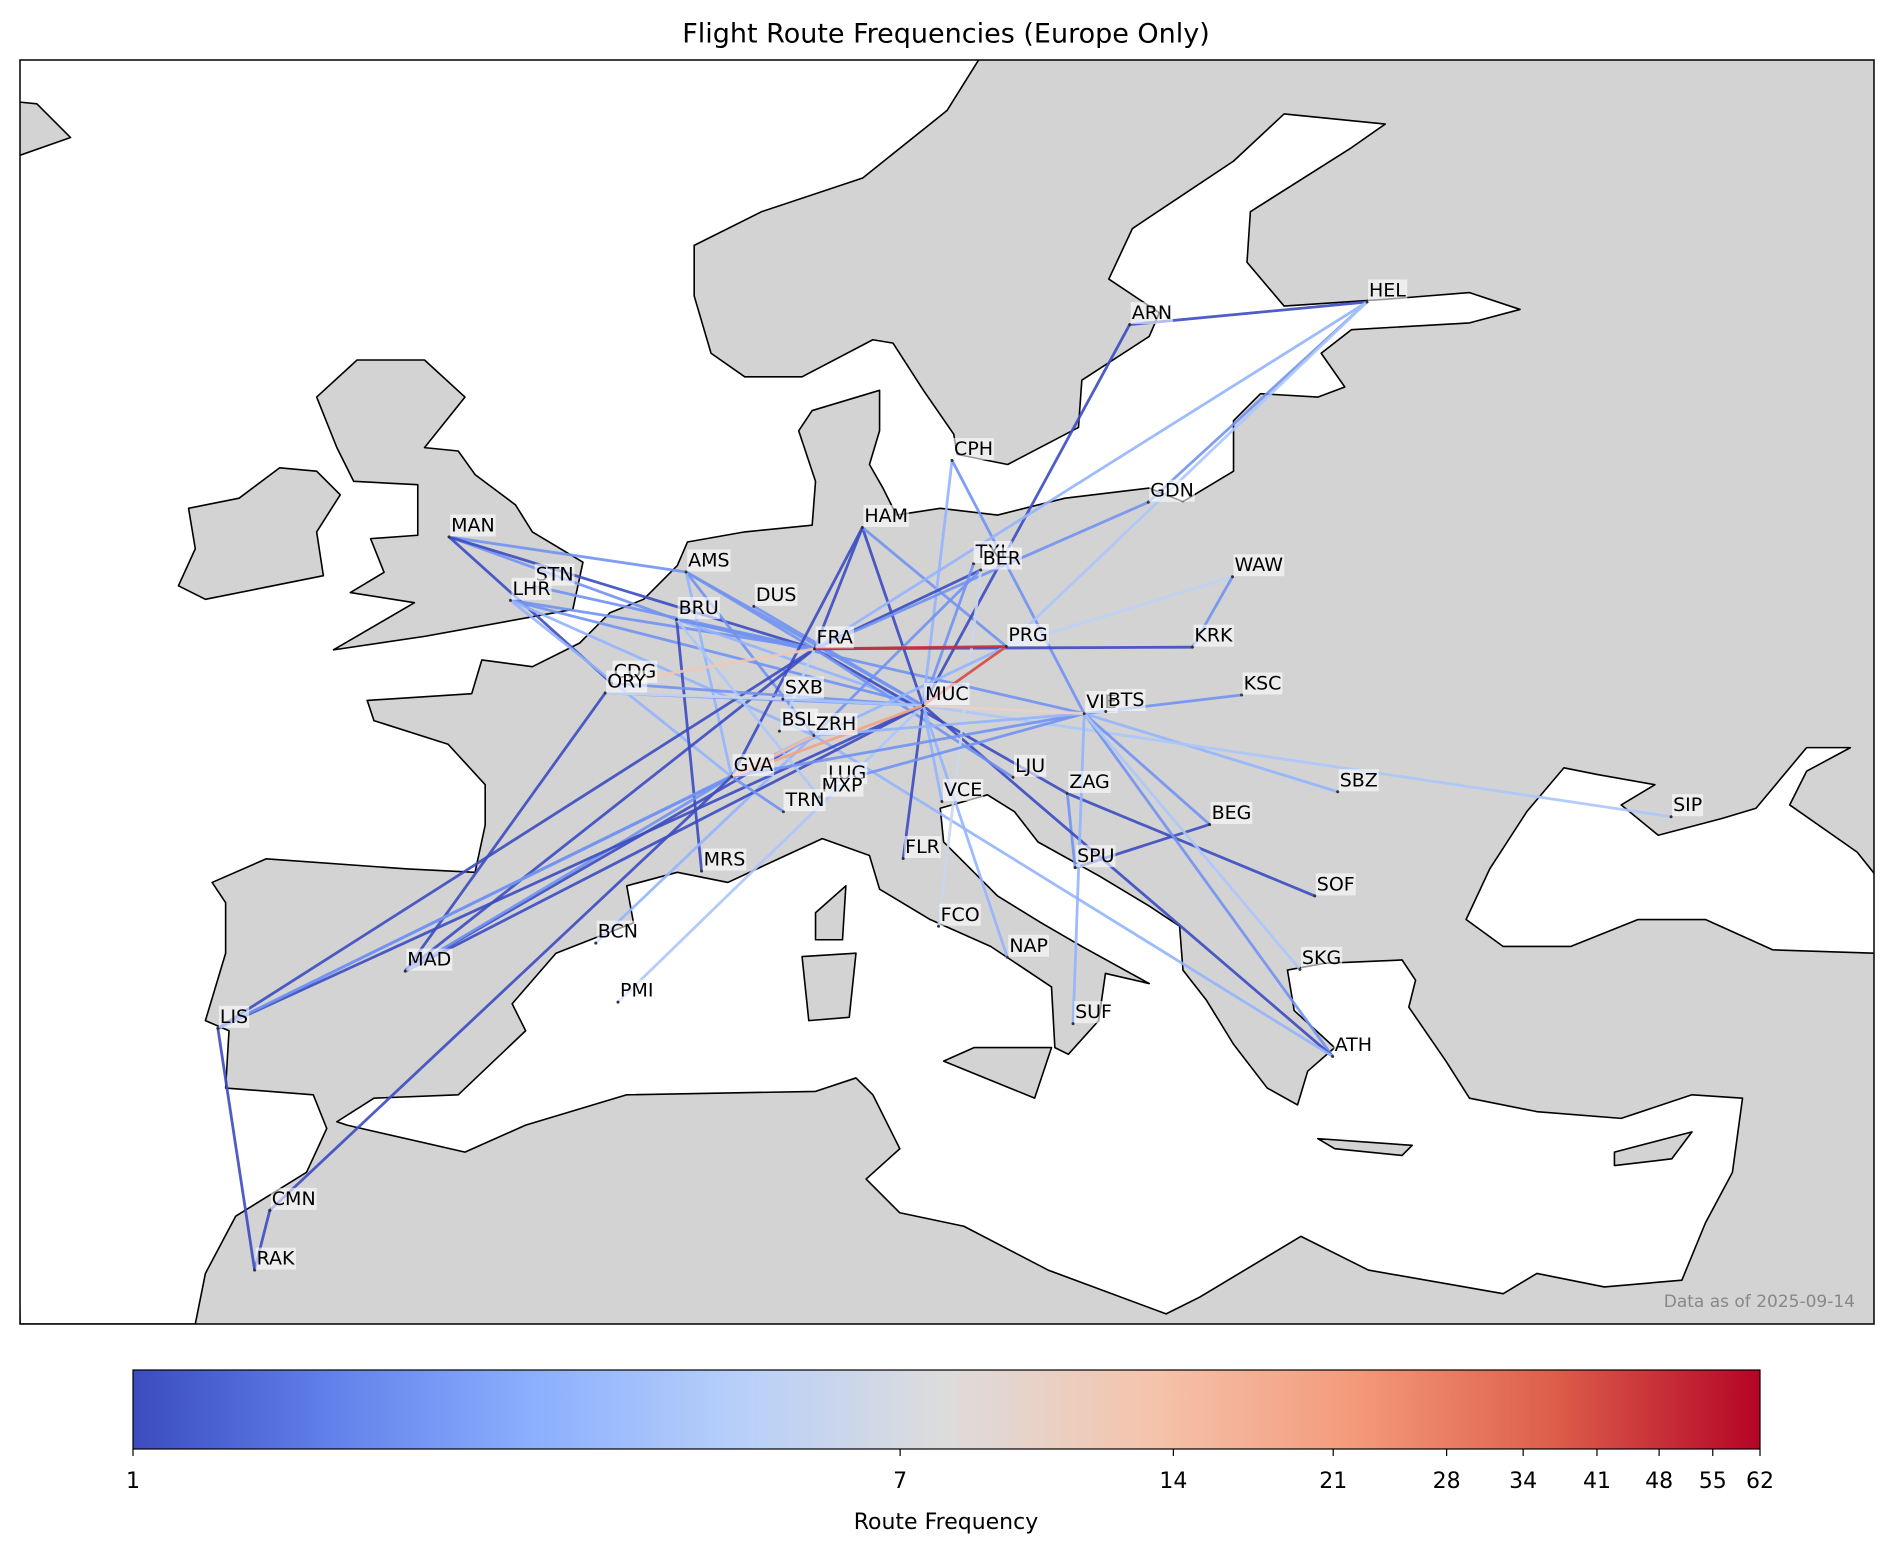 This screenshot has height=1559, width=1893. Describe the element at coordinates (1095, 856) in the screenshot. I see `airport-label: SPU` at that location.